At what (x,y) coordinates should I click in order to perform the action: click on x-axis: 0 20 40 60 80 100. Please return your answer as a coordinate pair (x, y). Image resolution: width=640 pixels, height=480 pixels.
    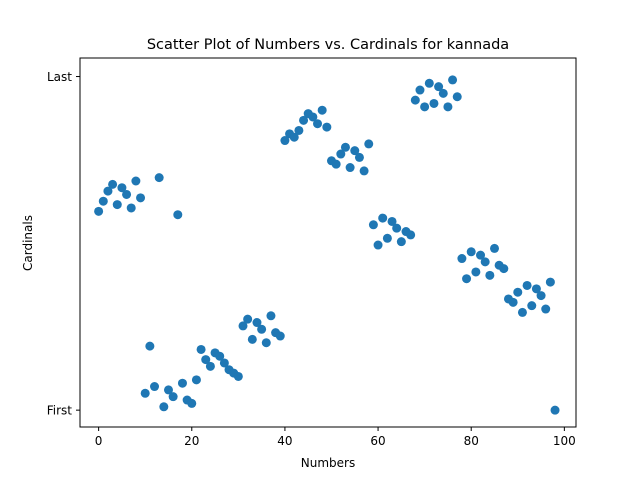
    Looking at the image, I should click on (335, 437).